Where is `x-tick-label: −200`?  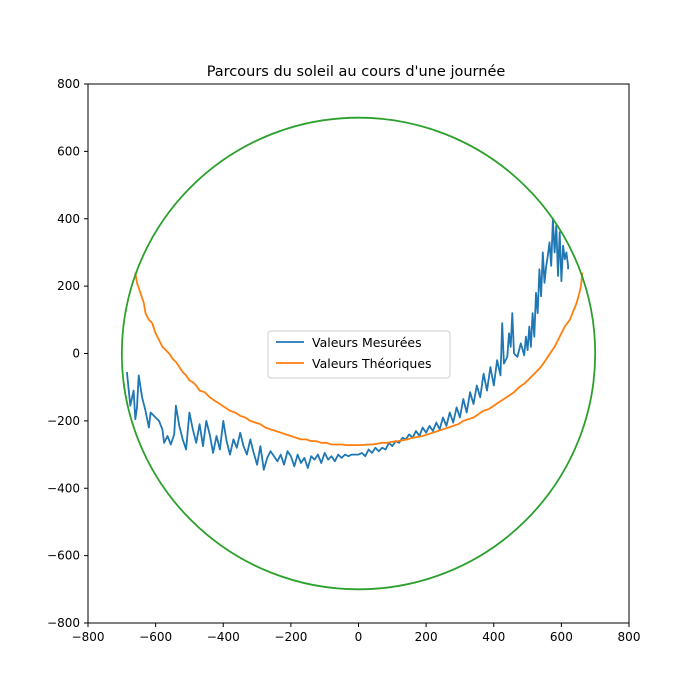 x-tick-label: −200 is located at coordinates (290, 637).